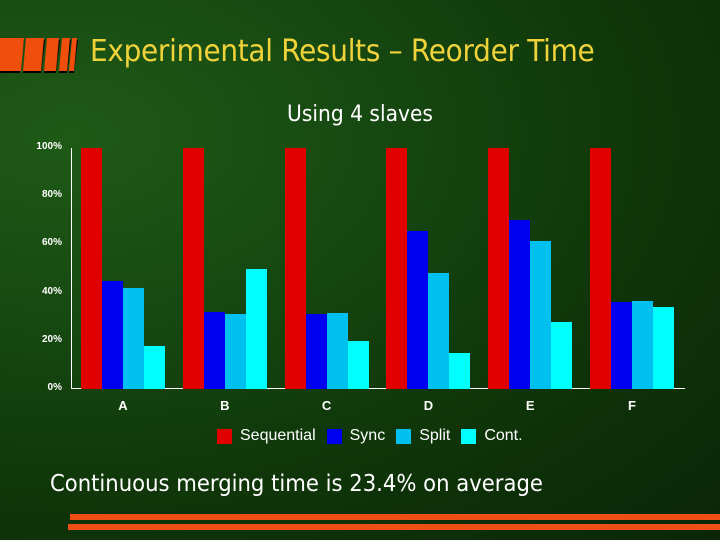  Describe the element at coordinates (133, 338) in the screenshot. I see `bar-a-split` at that location.